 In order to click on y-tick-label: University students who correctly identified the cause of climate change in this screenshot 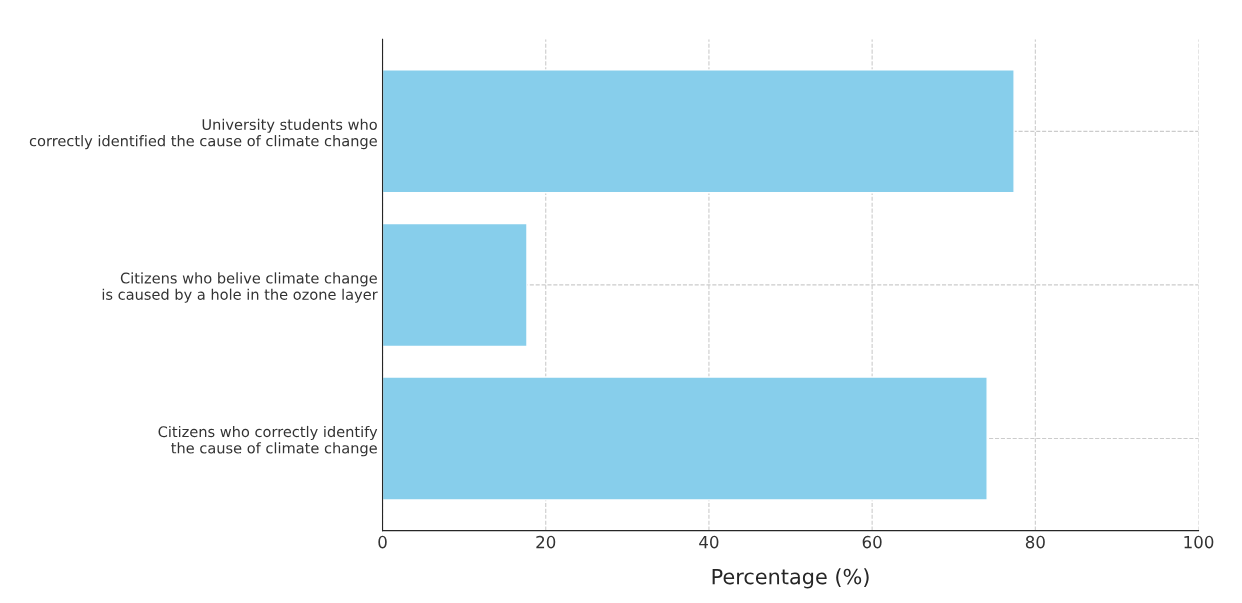, I will do `click(203, 134)`.